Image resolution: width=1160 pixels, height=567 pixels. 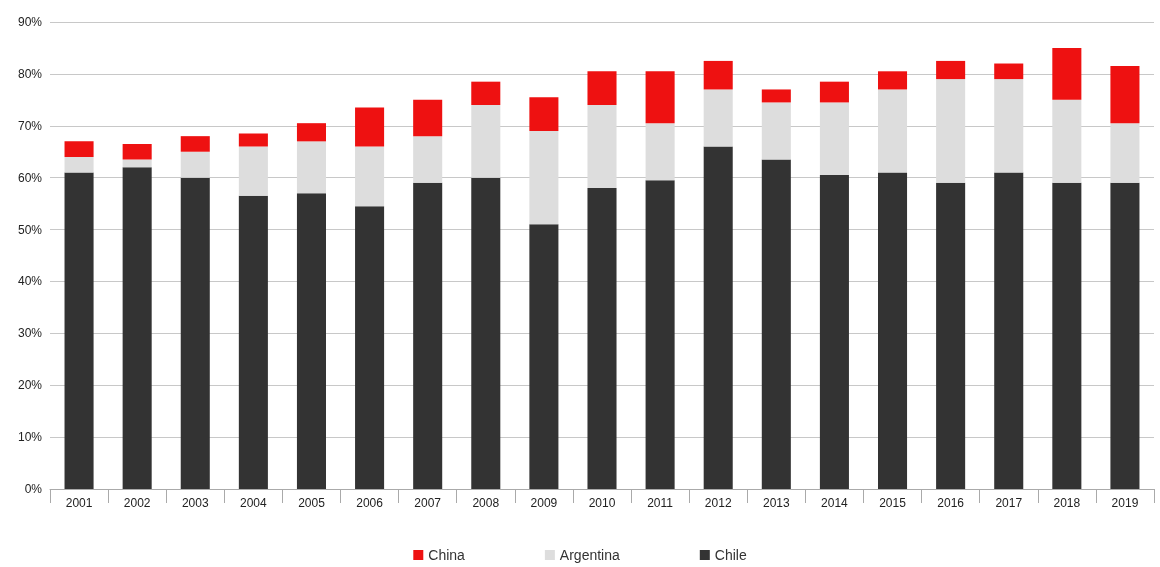 What do you see at coordinates (718, 503) in the screenshot?
I see `x-tick-label: 2012` at bounding box center [718, 503].